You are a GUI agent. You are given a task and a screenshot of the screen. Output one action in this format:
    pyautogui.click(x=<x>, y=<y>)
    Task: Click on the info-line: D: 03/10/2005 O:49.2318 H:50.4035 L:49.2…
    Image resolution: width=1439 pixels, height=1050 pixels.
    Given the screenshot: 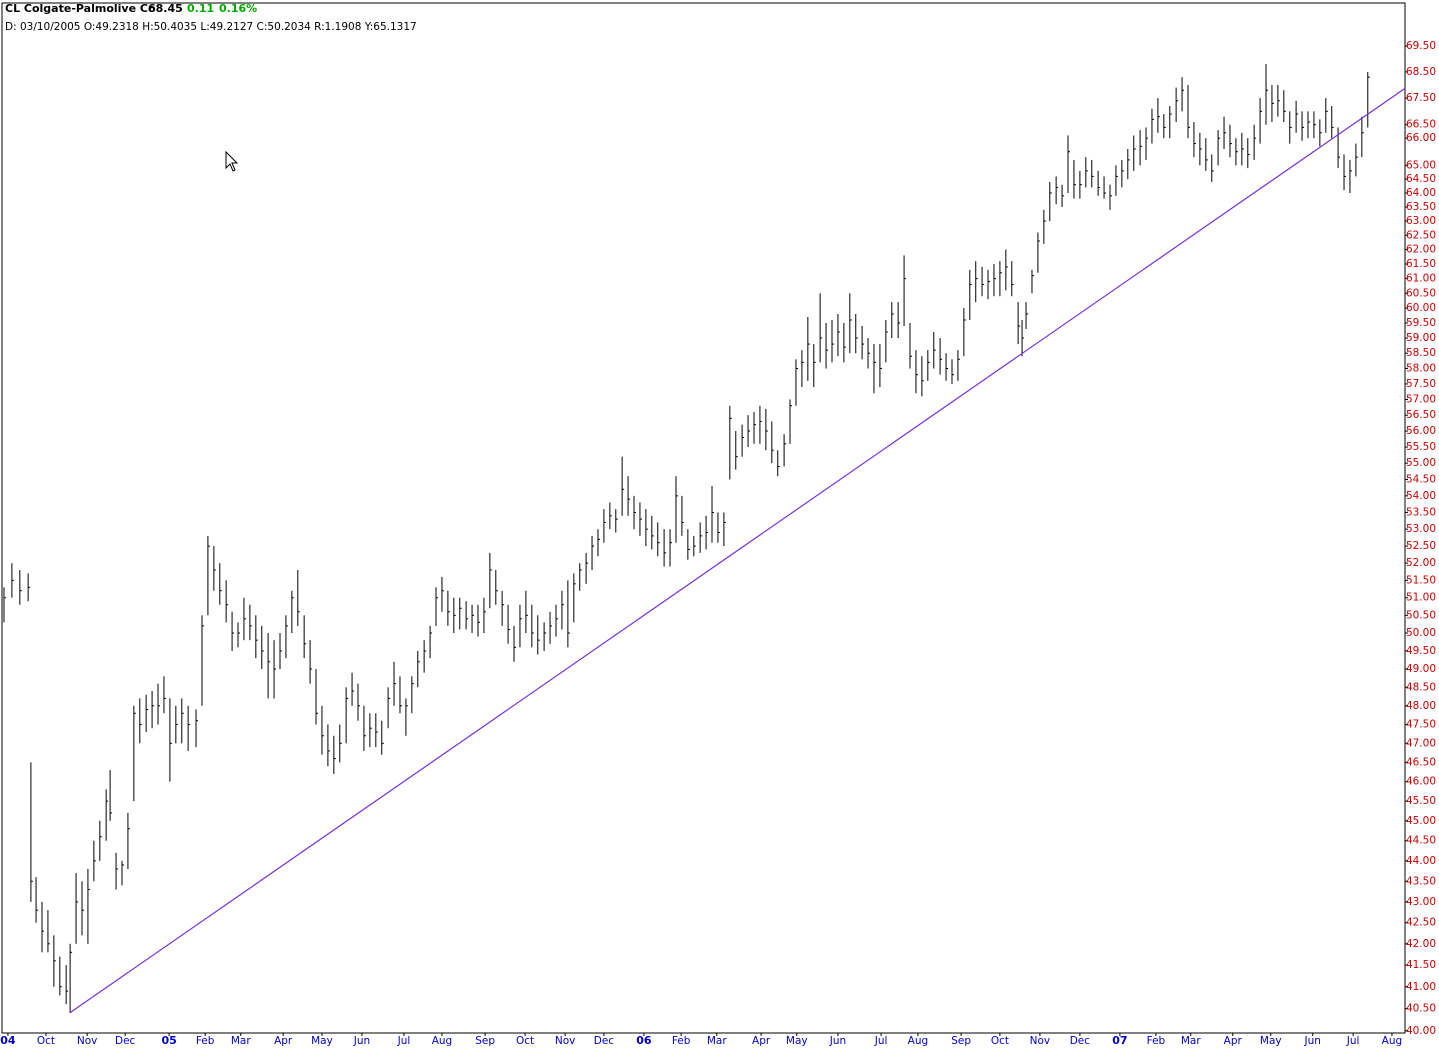 What is the action you would take?
    pyautogui.click(x=211, y=27)
    